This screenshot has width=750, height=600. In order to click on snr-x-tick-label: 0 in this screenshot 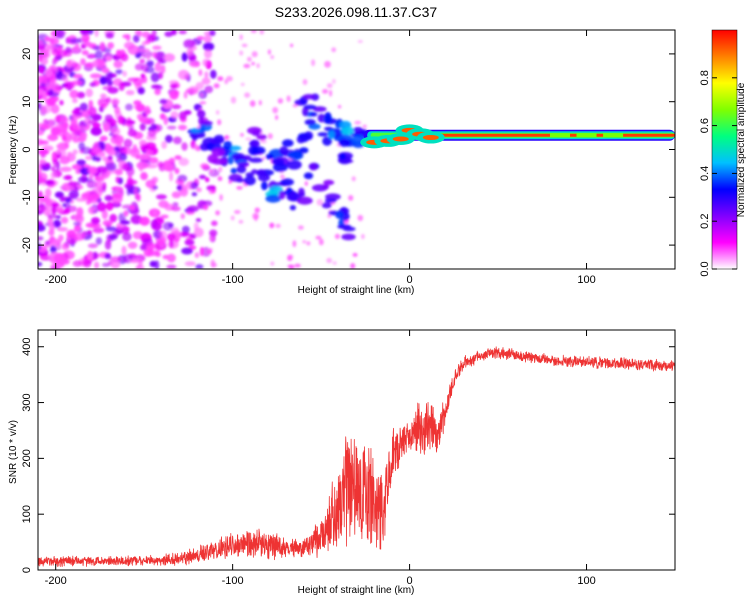, I will do `click(410, 581)`.